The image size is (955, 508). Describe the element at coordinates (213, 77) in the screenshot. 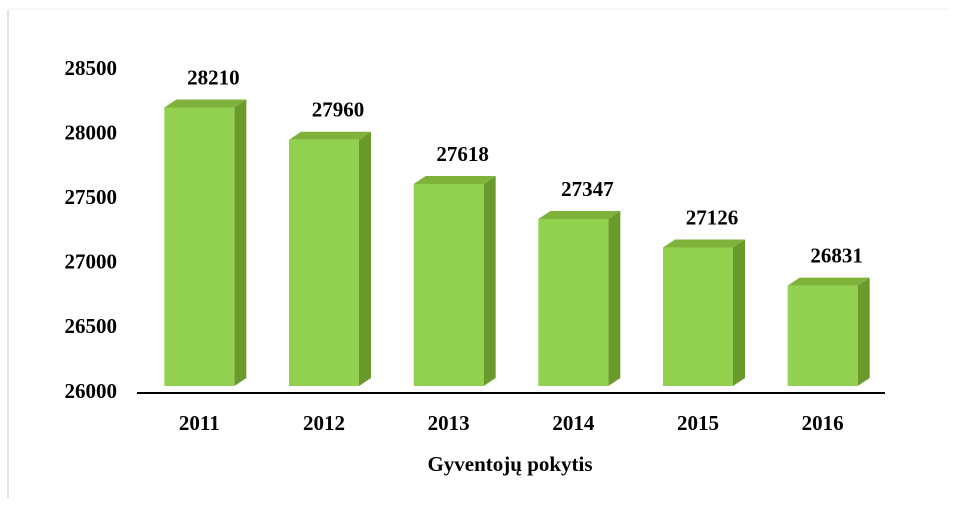

I see `value-label: 28210` at that location.